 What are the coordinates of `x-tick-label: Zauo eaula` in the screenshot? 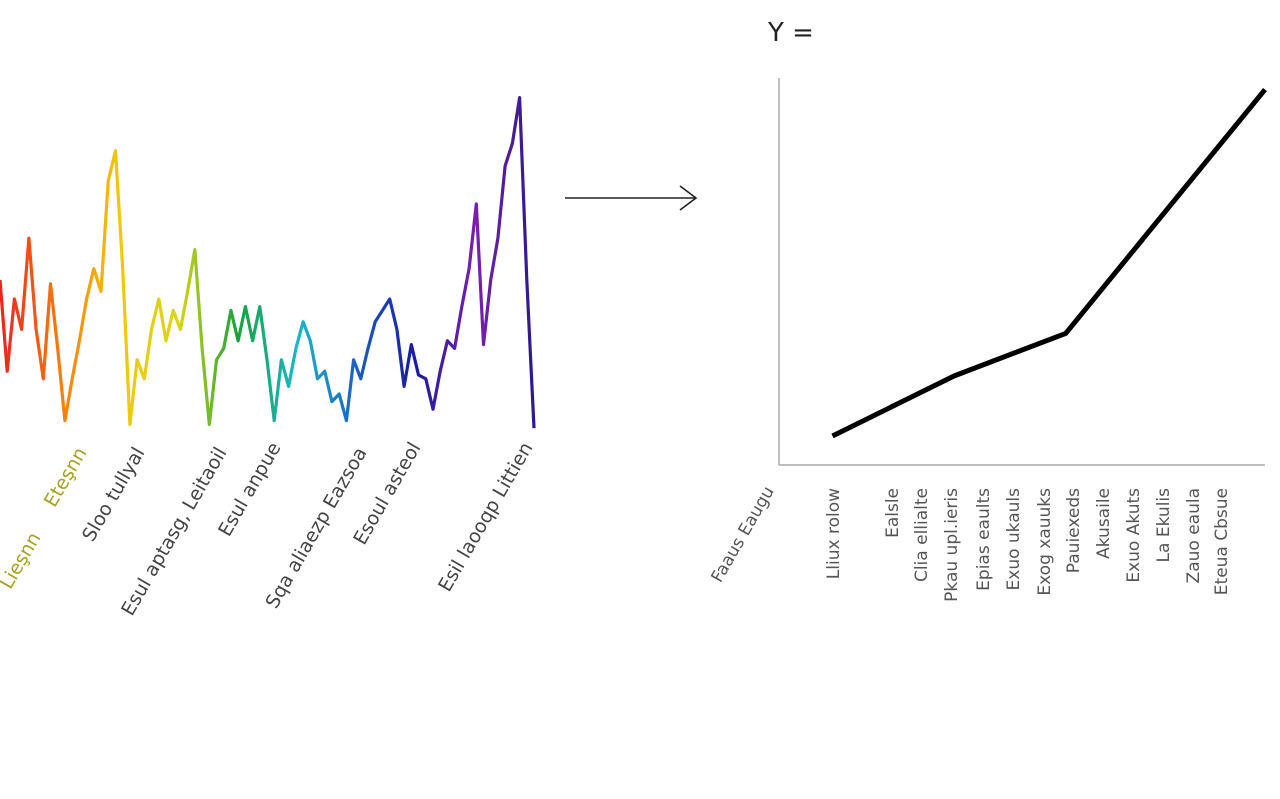 It's located at (1194, 588).